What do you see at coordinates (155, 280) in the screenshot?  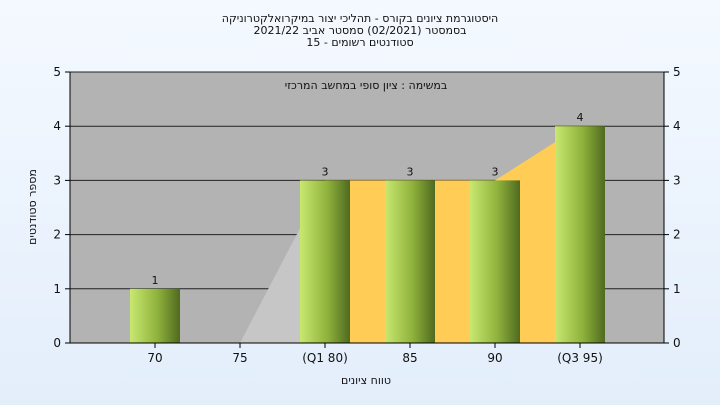 I see `data-label-0: 1` at bounding box center [155, 280].